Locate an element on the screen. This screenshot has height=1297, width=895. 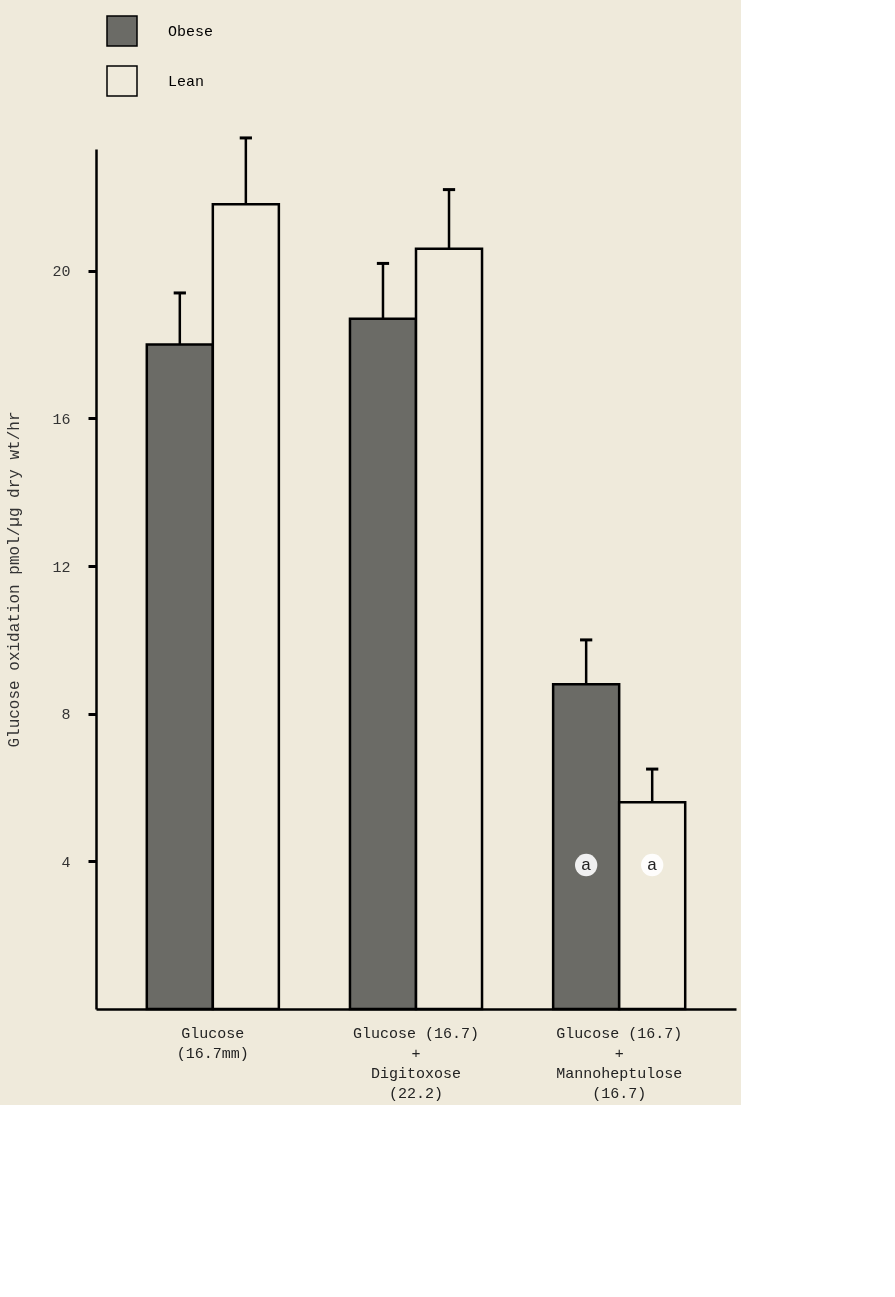
y-tick-label: 8 is located at coordinates (66, 716).